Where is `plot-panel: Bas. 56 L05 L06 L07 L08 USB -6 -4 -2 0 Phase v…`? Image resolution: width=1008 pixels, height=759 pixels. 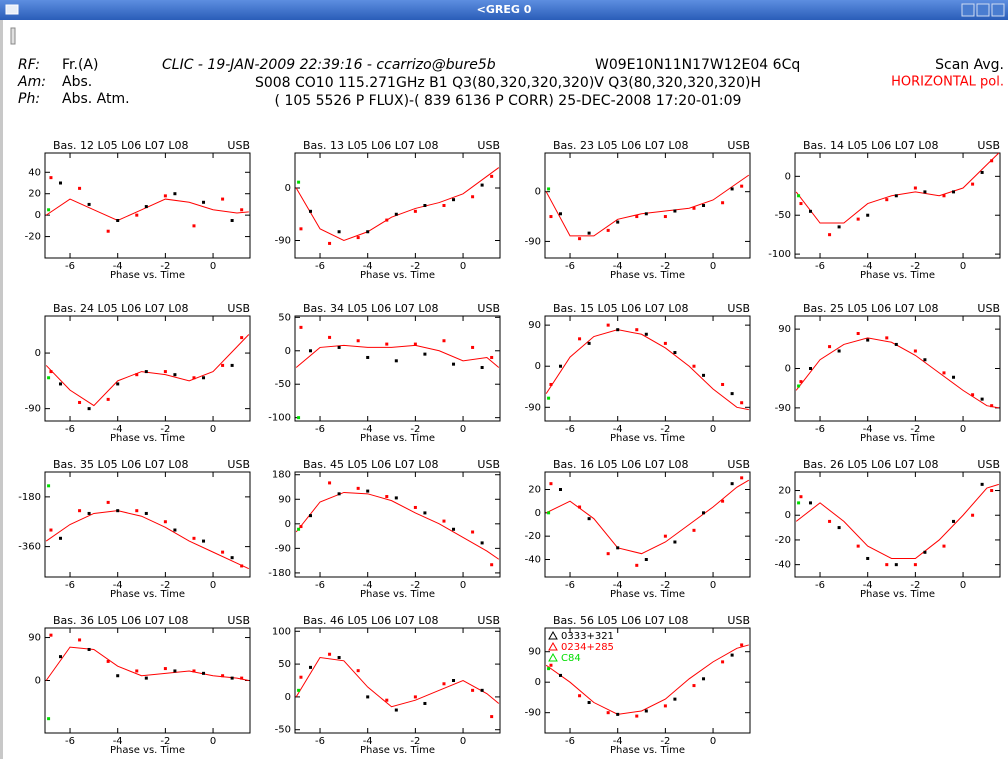
plot-panel: Bas. 56 L05 L06 L07 L08 USB -6 -4 -2 0 Phase v… is located at coordinates (638, 685).